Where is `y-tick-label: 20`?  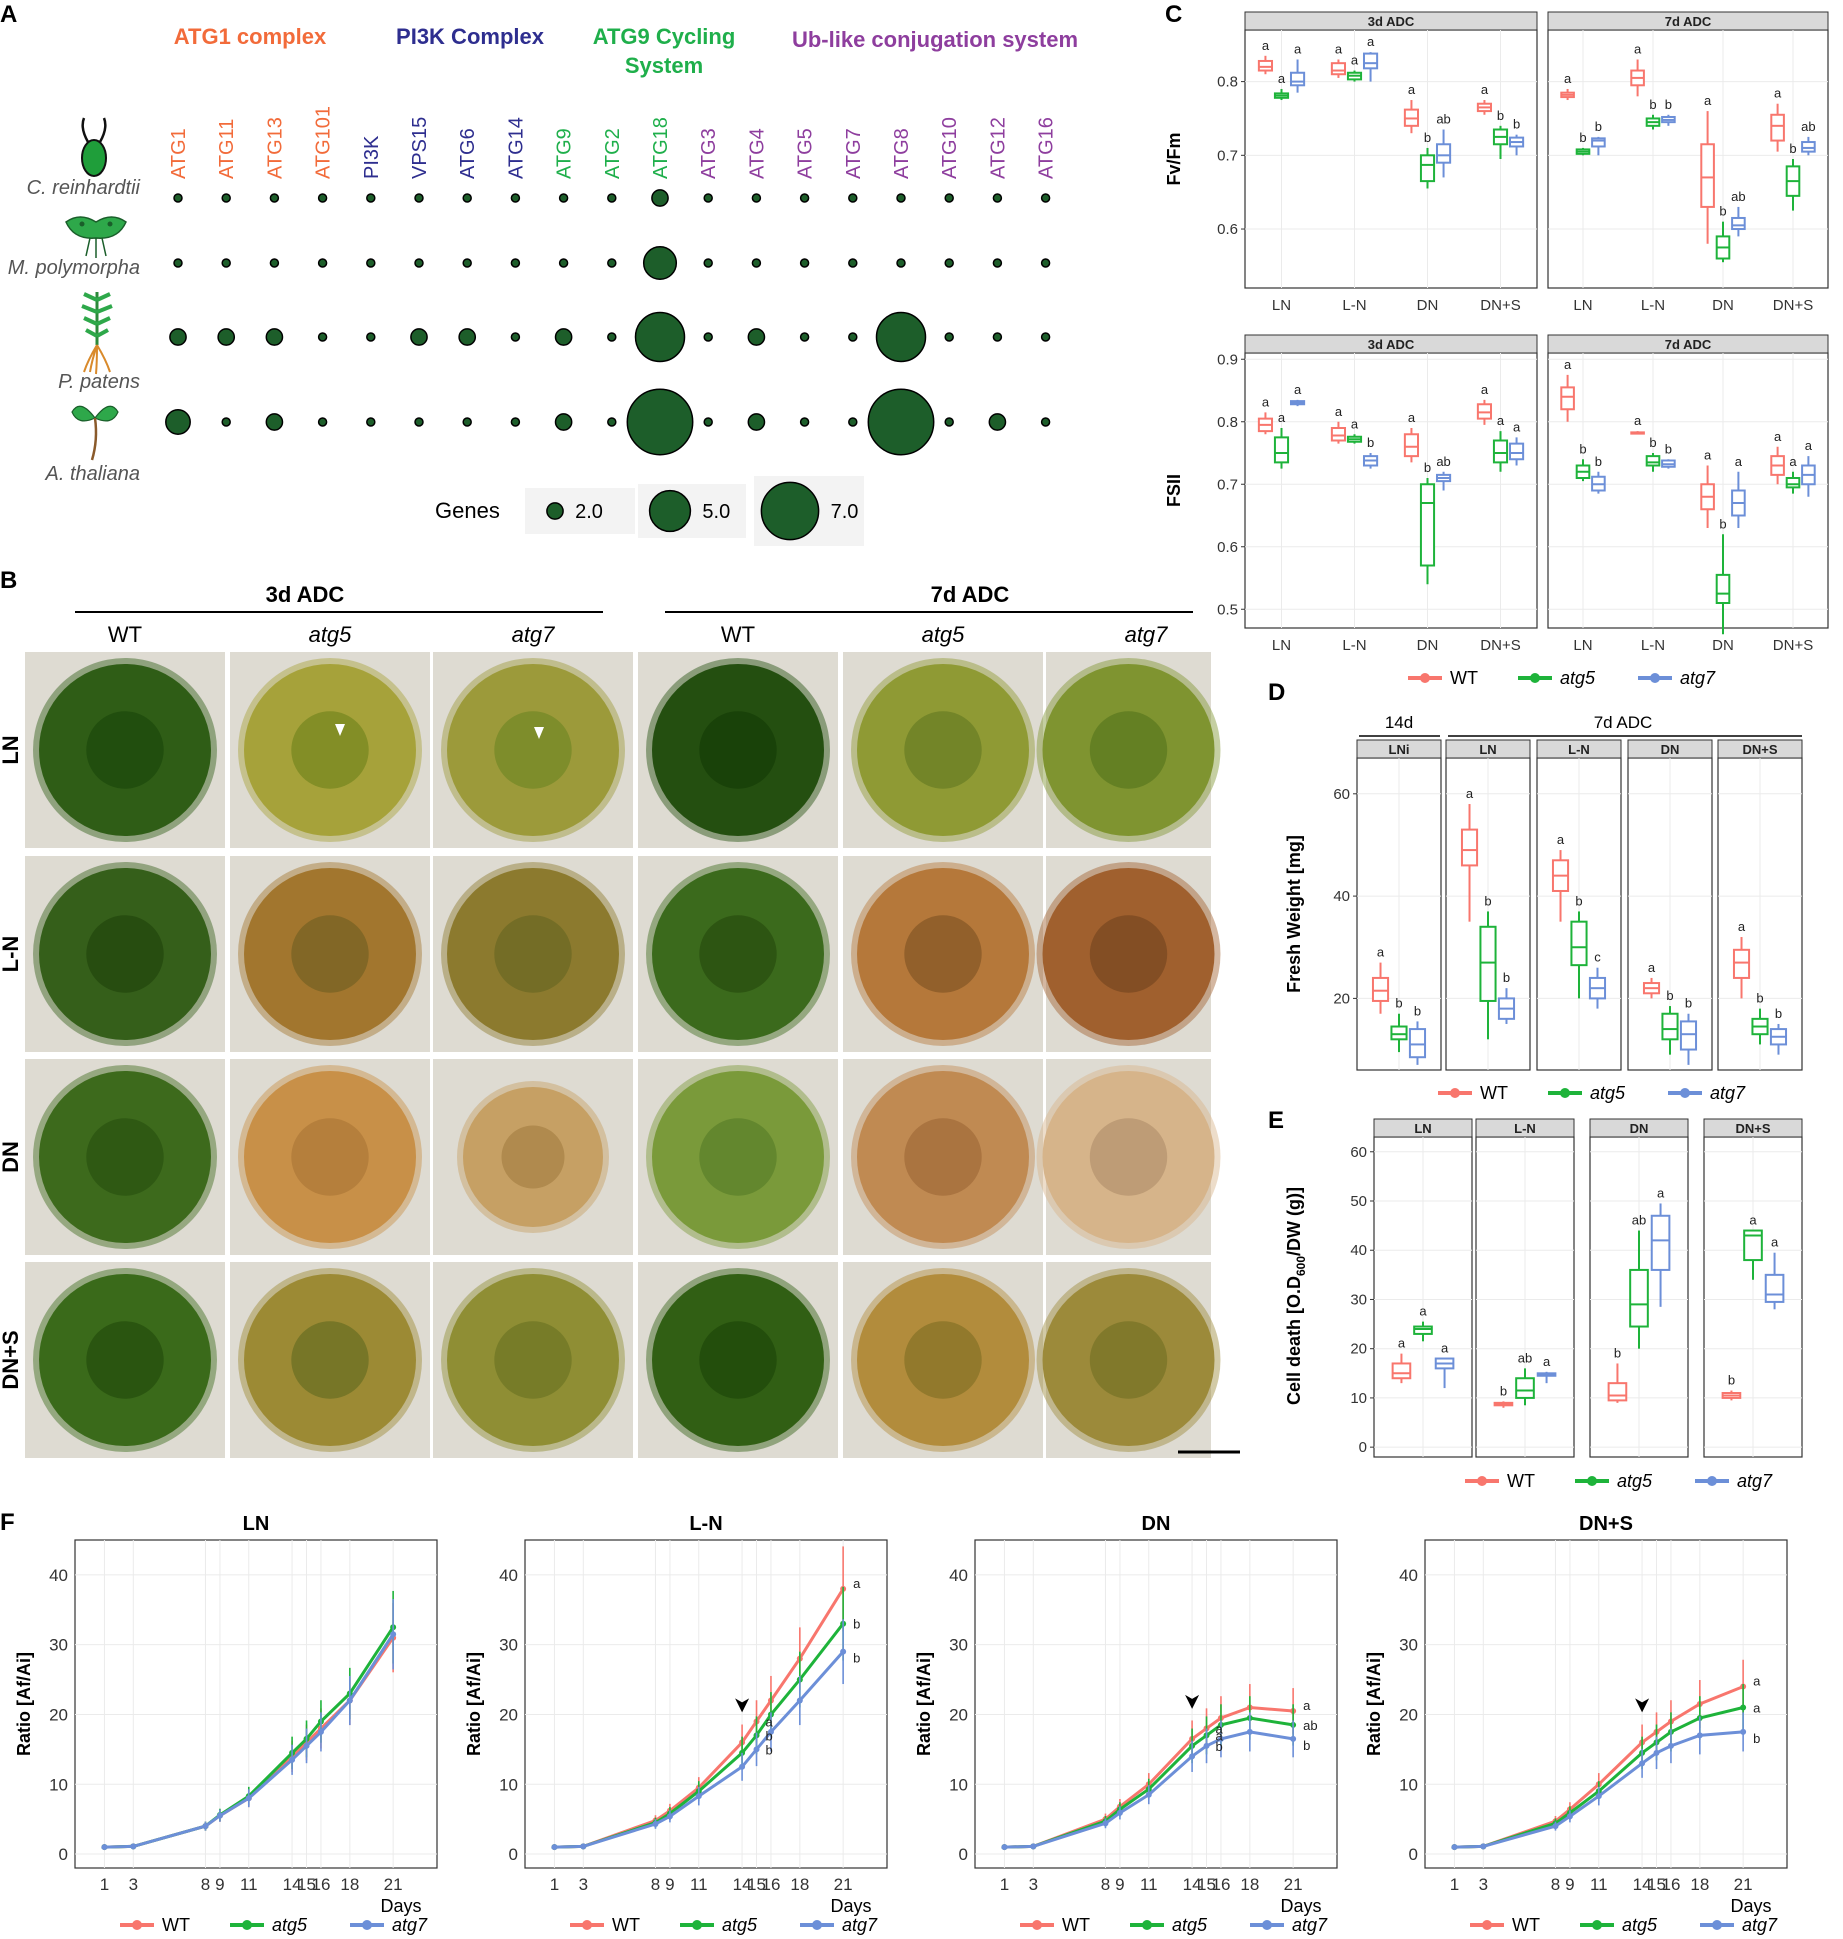
y-tick-label: 20 is located at coordinates (958, 1714).